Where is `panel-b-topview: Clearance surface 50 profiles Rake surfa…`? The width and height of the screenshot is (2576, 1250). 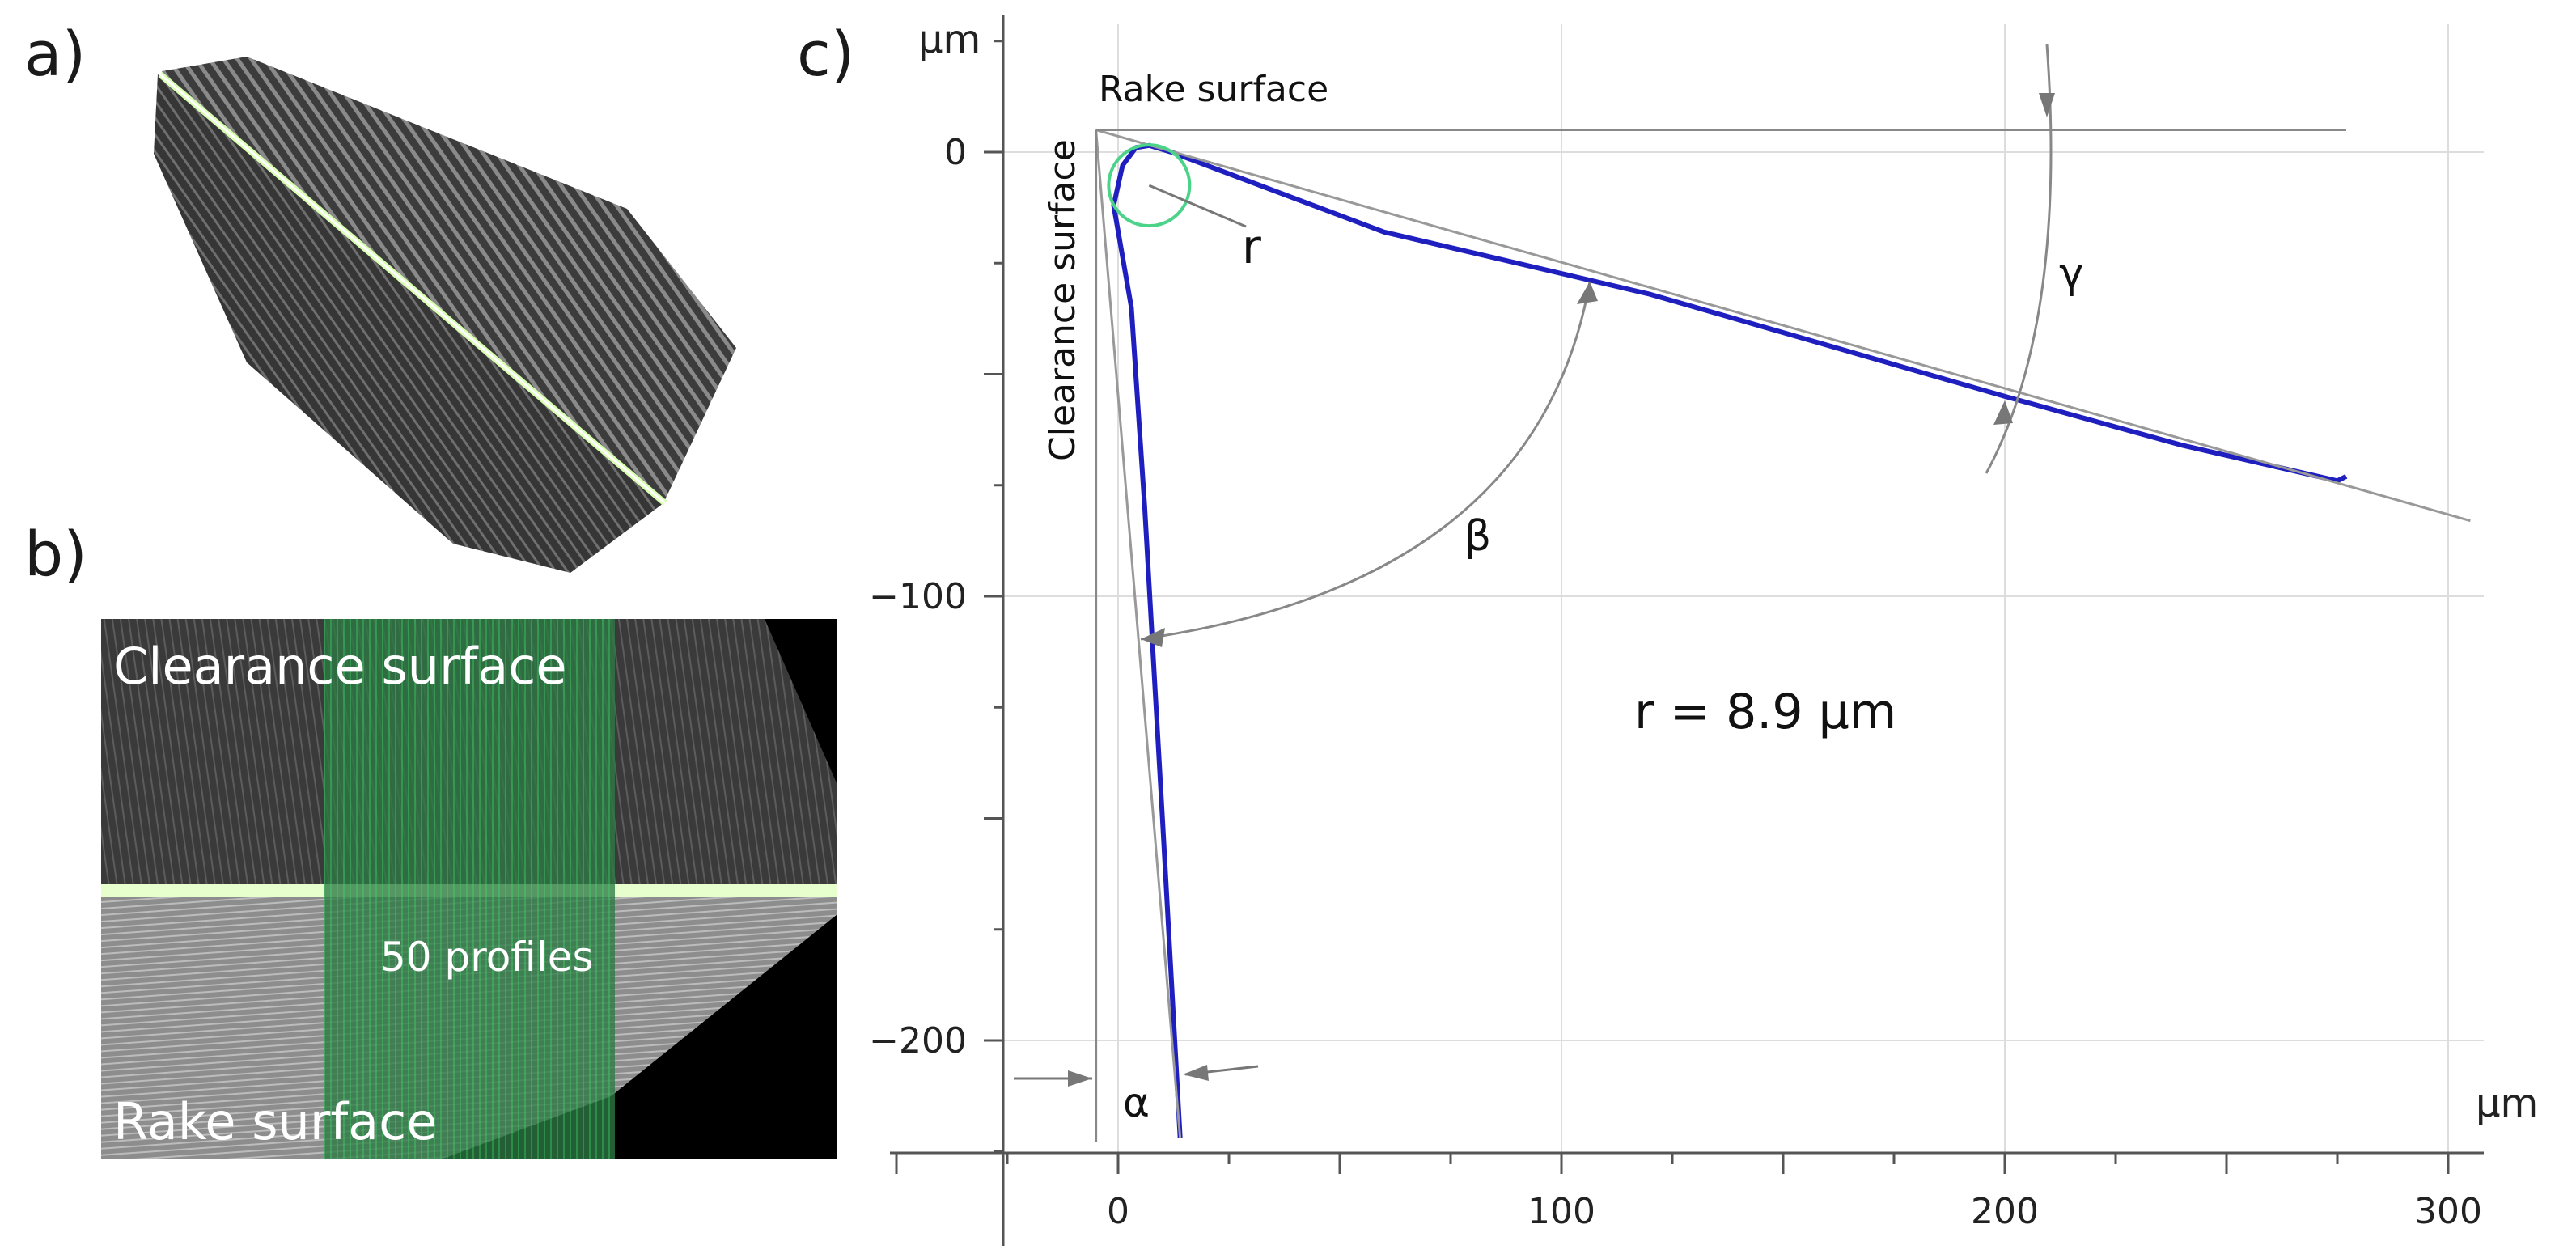 panel-b-topview: Clearance surface 50 profiles Rake surfa… is located at coordinates (469, 889).